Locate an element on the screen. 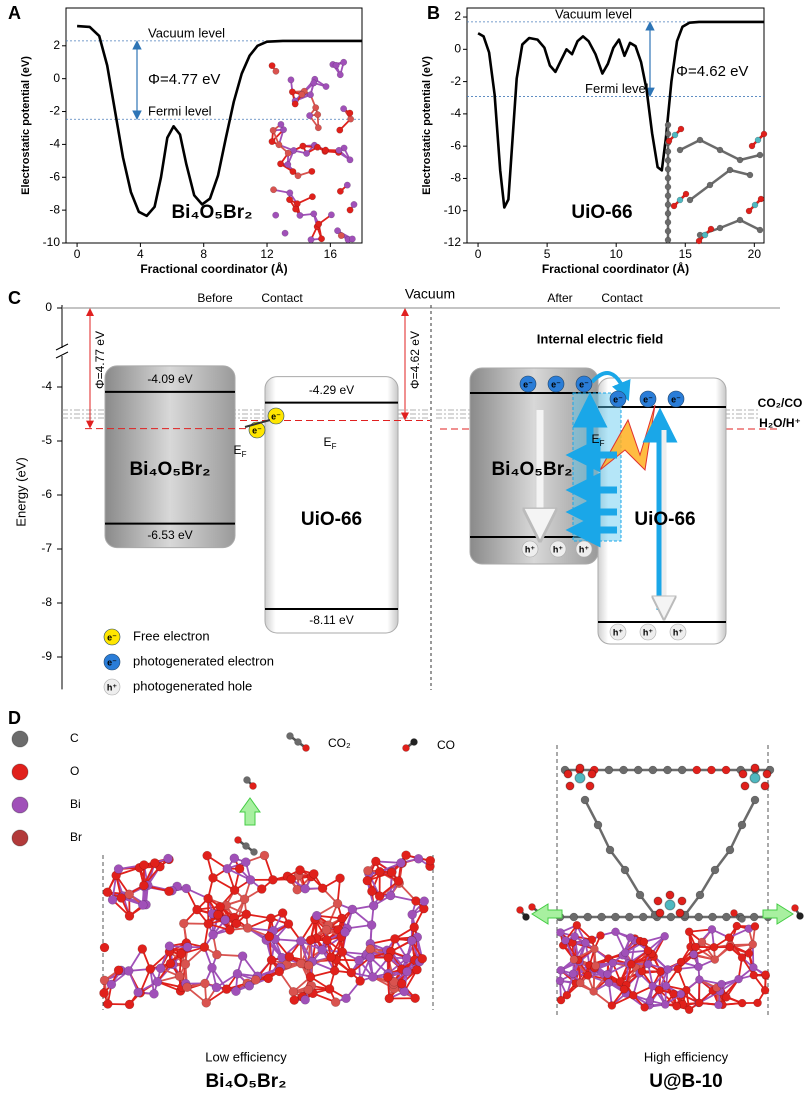  fermi-symbol: E is located at coordinates (596, 439).